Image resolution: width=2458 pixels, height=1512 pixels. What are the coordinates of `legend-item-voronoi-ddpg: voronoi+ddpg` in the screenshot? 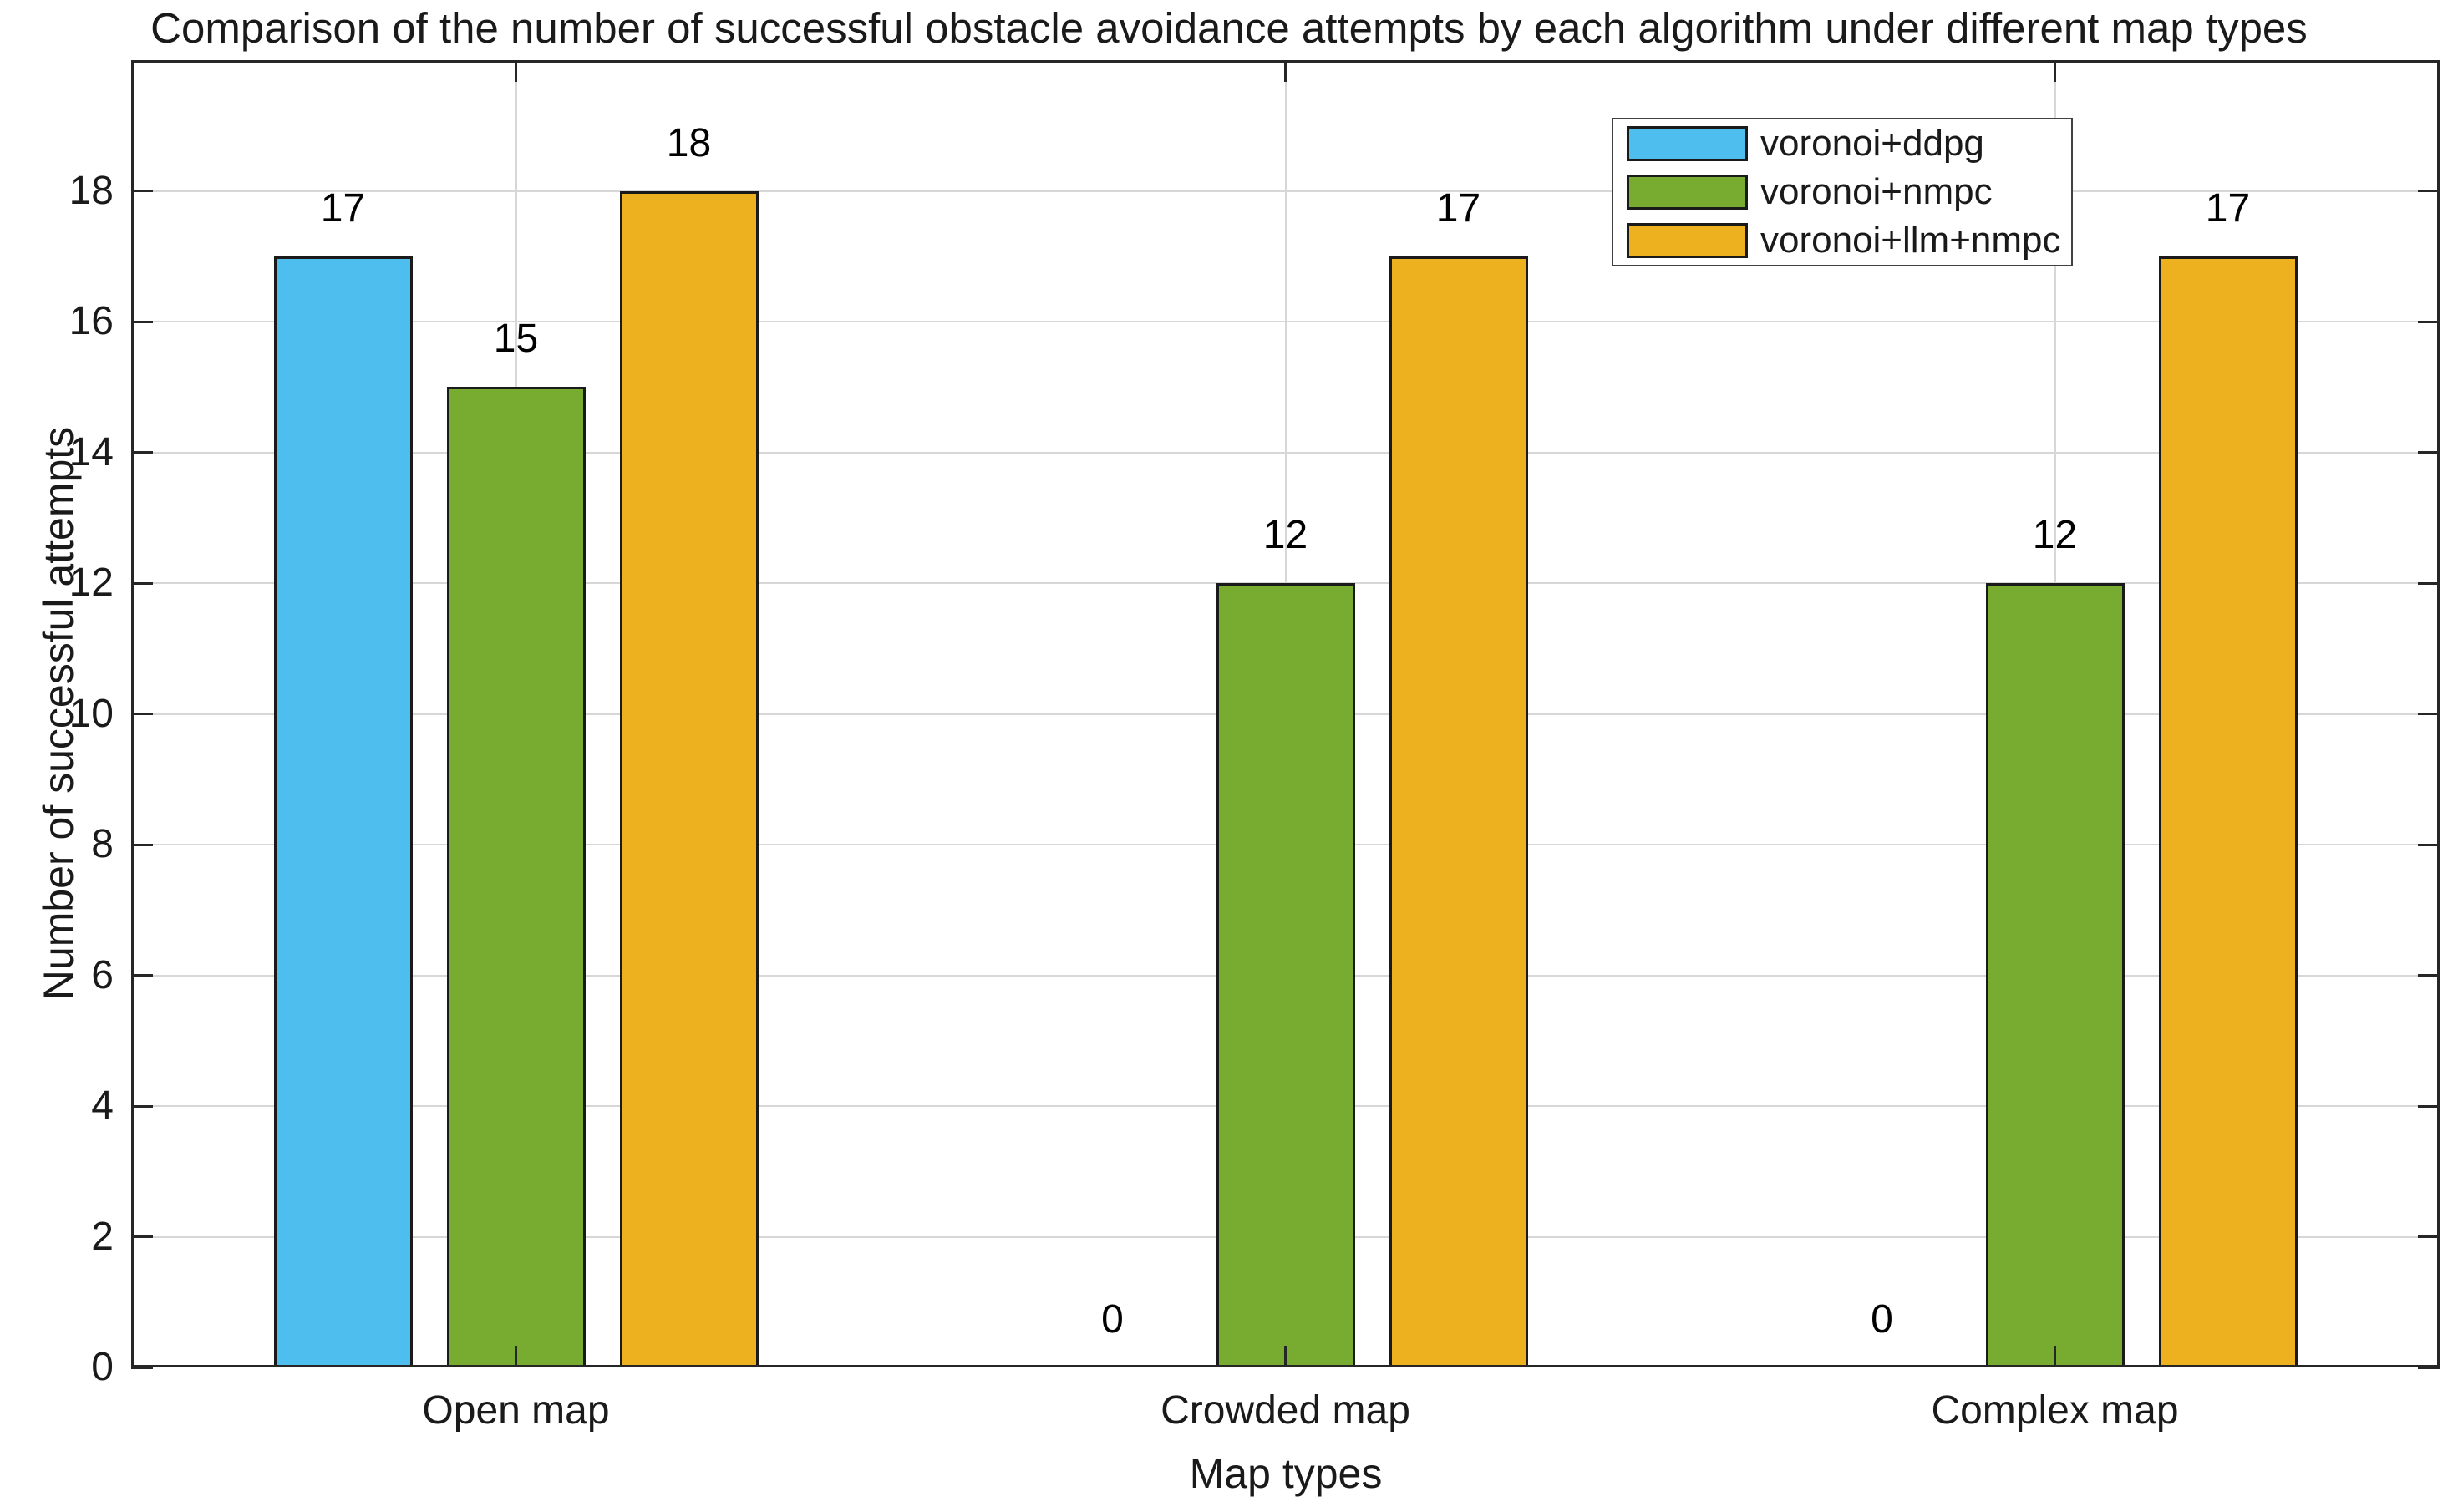 It's located at (1842, 143).